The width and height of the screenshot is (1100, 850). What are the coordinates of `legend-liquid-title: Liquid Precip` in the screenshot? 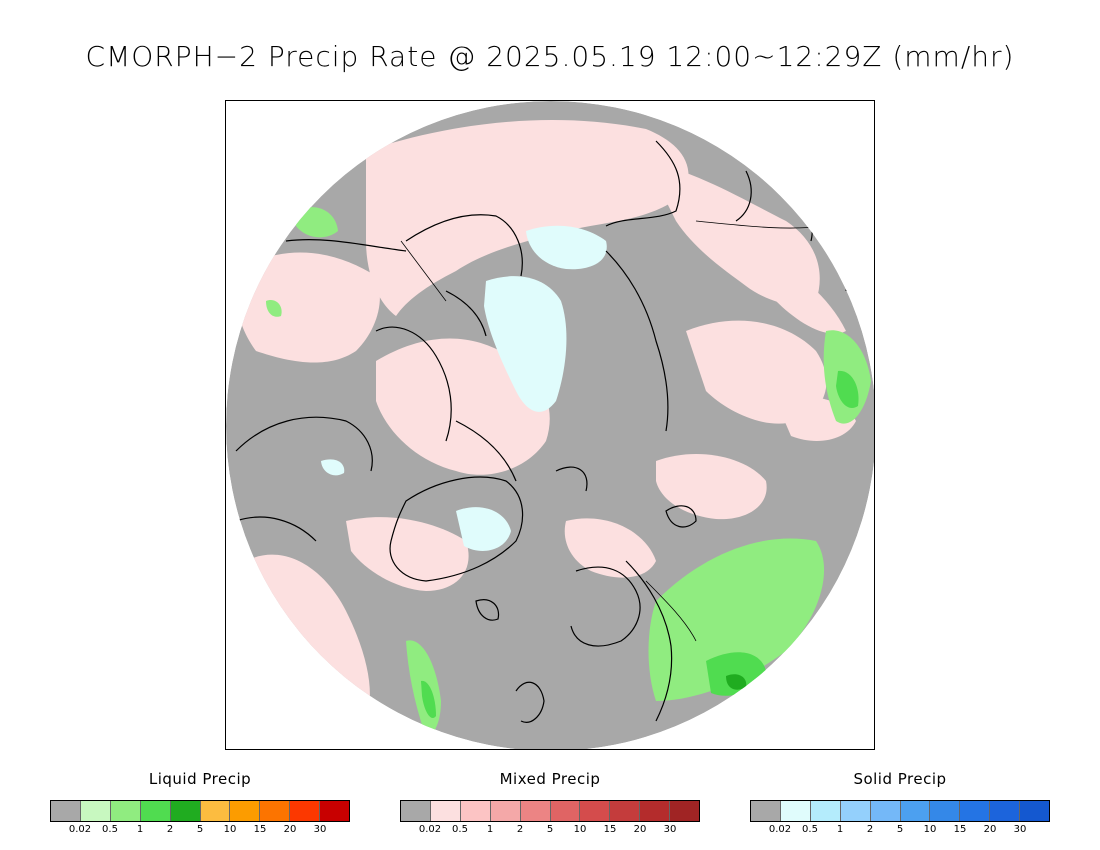 It's located at (200, 779).